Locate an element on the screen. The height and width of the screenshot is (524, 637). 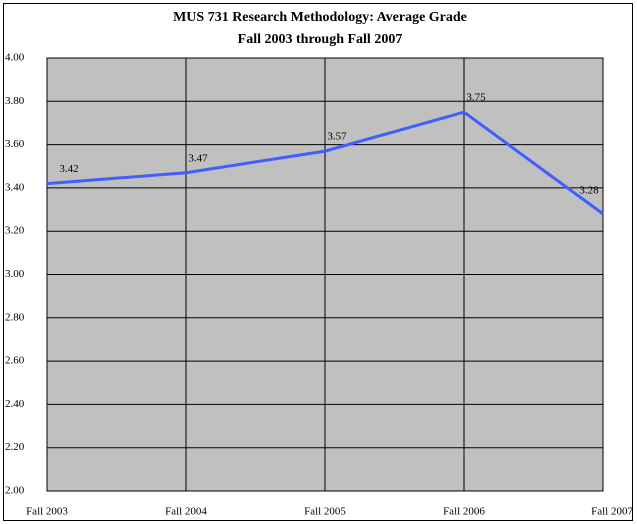
data-label: 3.47 is located at coordinates (198, 158).